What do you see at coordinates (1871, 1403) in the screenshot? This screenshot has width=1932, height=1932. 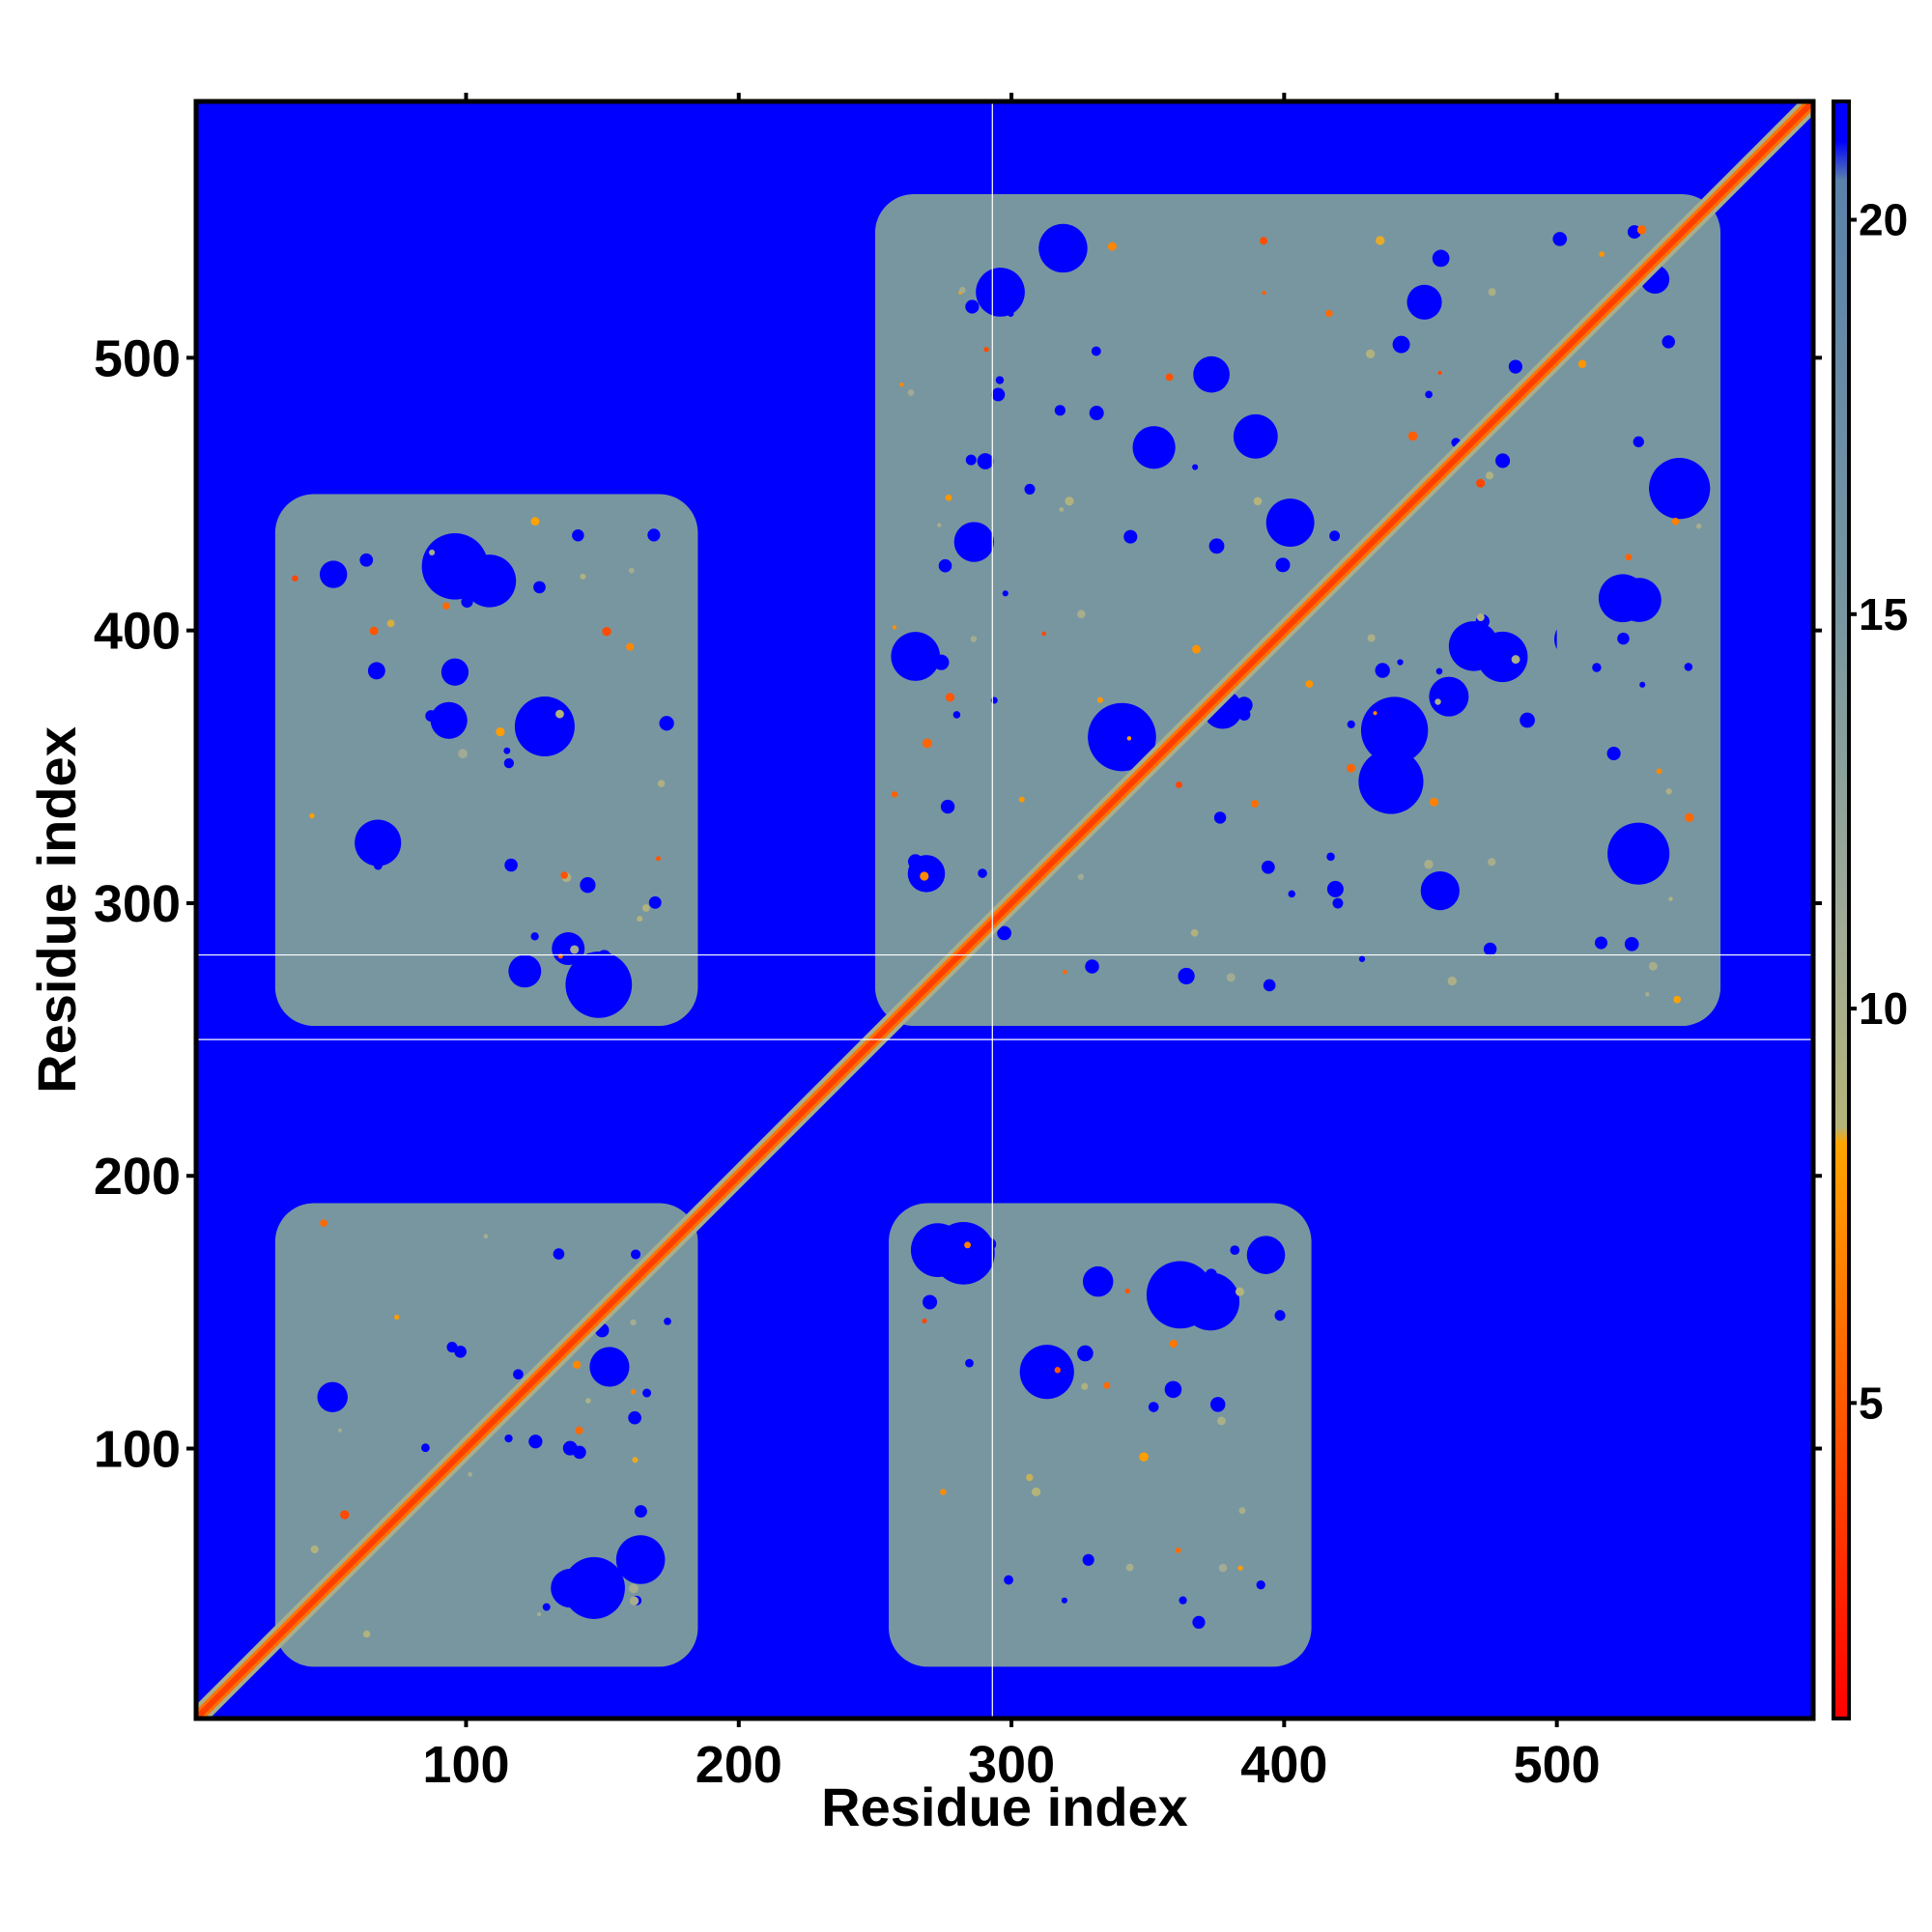 I see `colorbar-tick-label: 5` at bounding box center [1871, 1403].